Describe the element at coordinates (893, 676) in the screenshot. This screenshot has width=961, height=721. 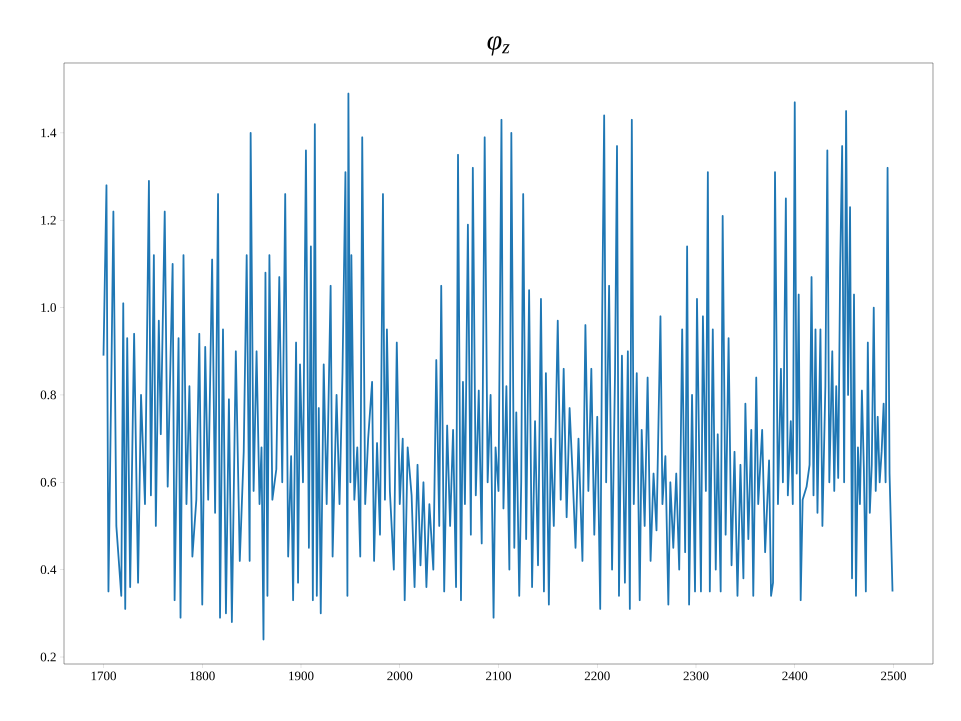
I see `x-tick-label: 2500` at that location.